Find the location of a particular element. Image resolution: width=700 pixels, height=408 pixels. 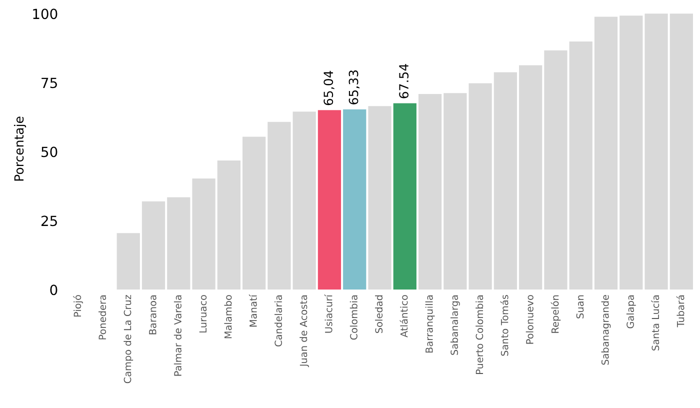

x-tick-label: Luruaco is located at coordinates (203, 313).